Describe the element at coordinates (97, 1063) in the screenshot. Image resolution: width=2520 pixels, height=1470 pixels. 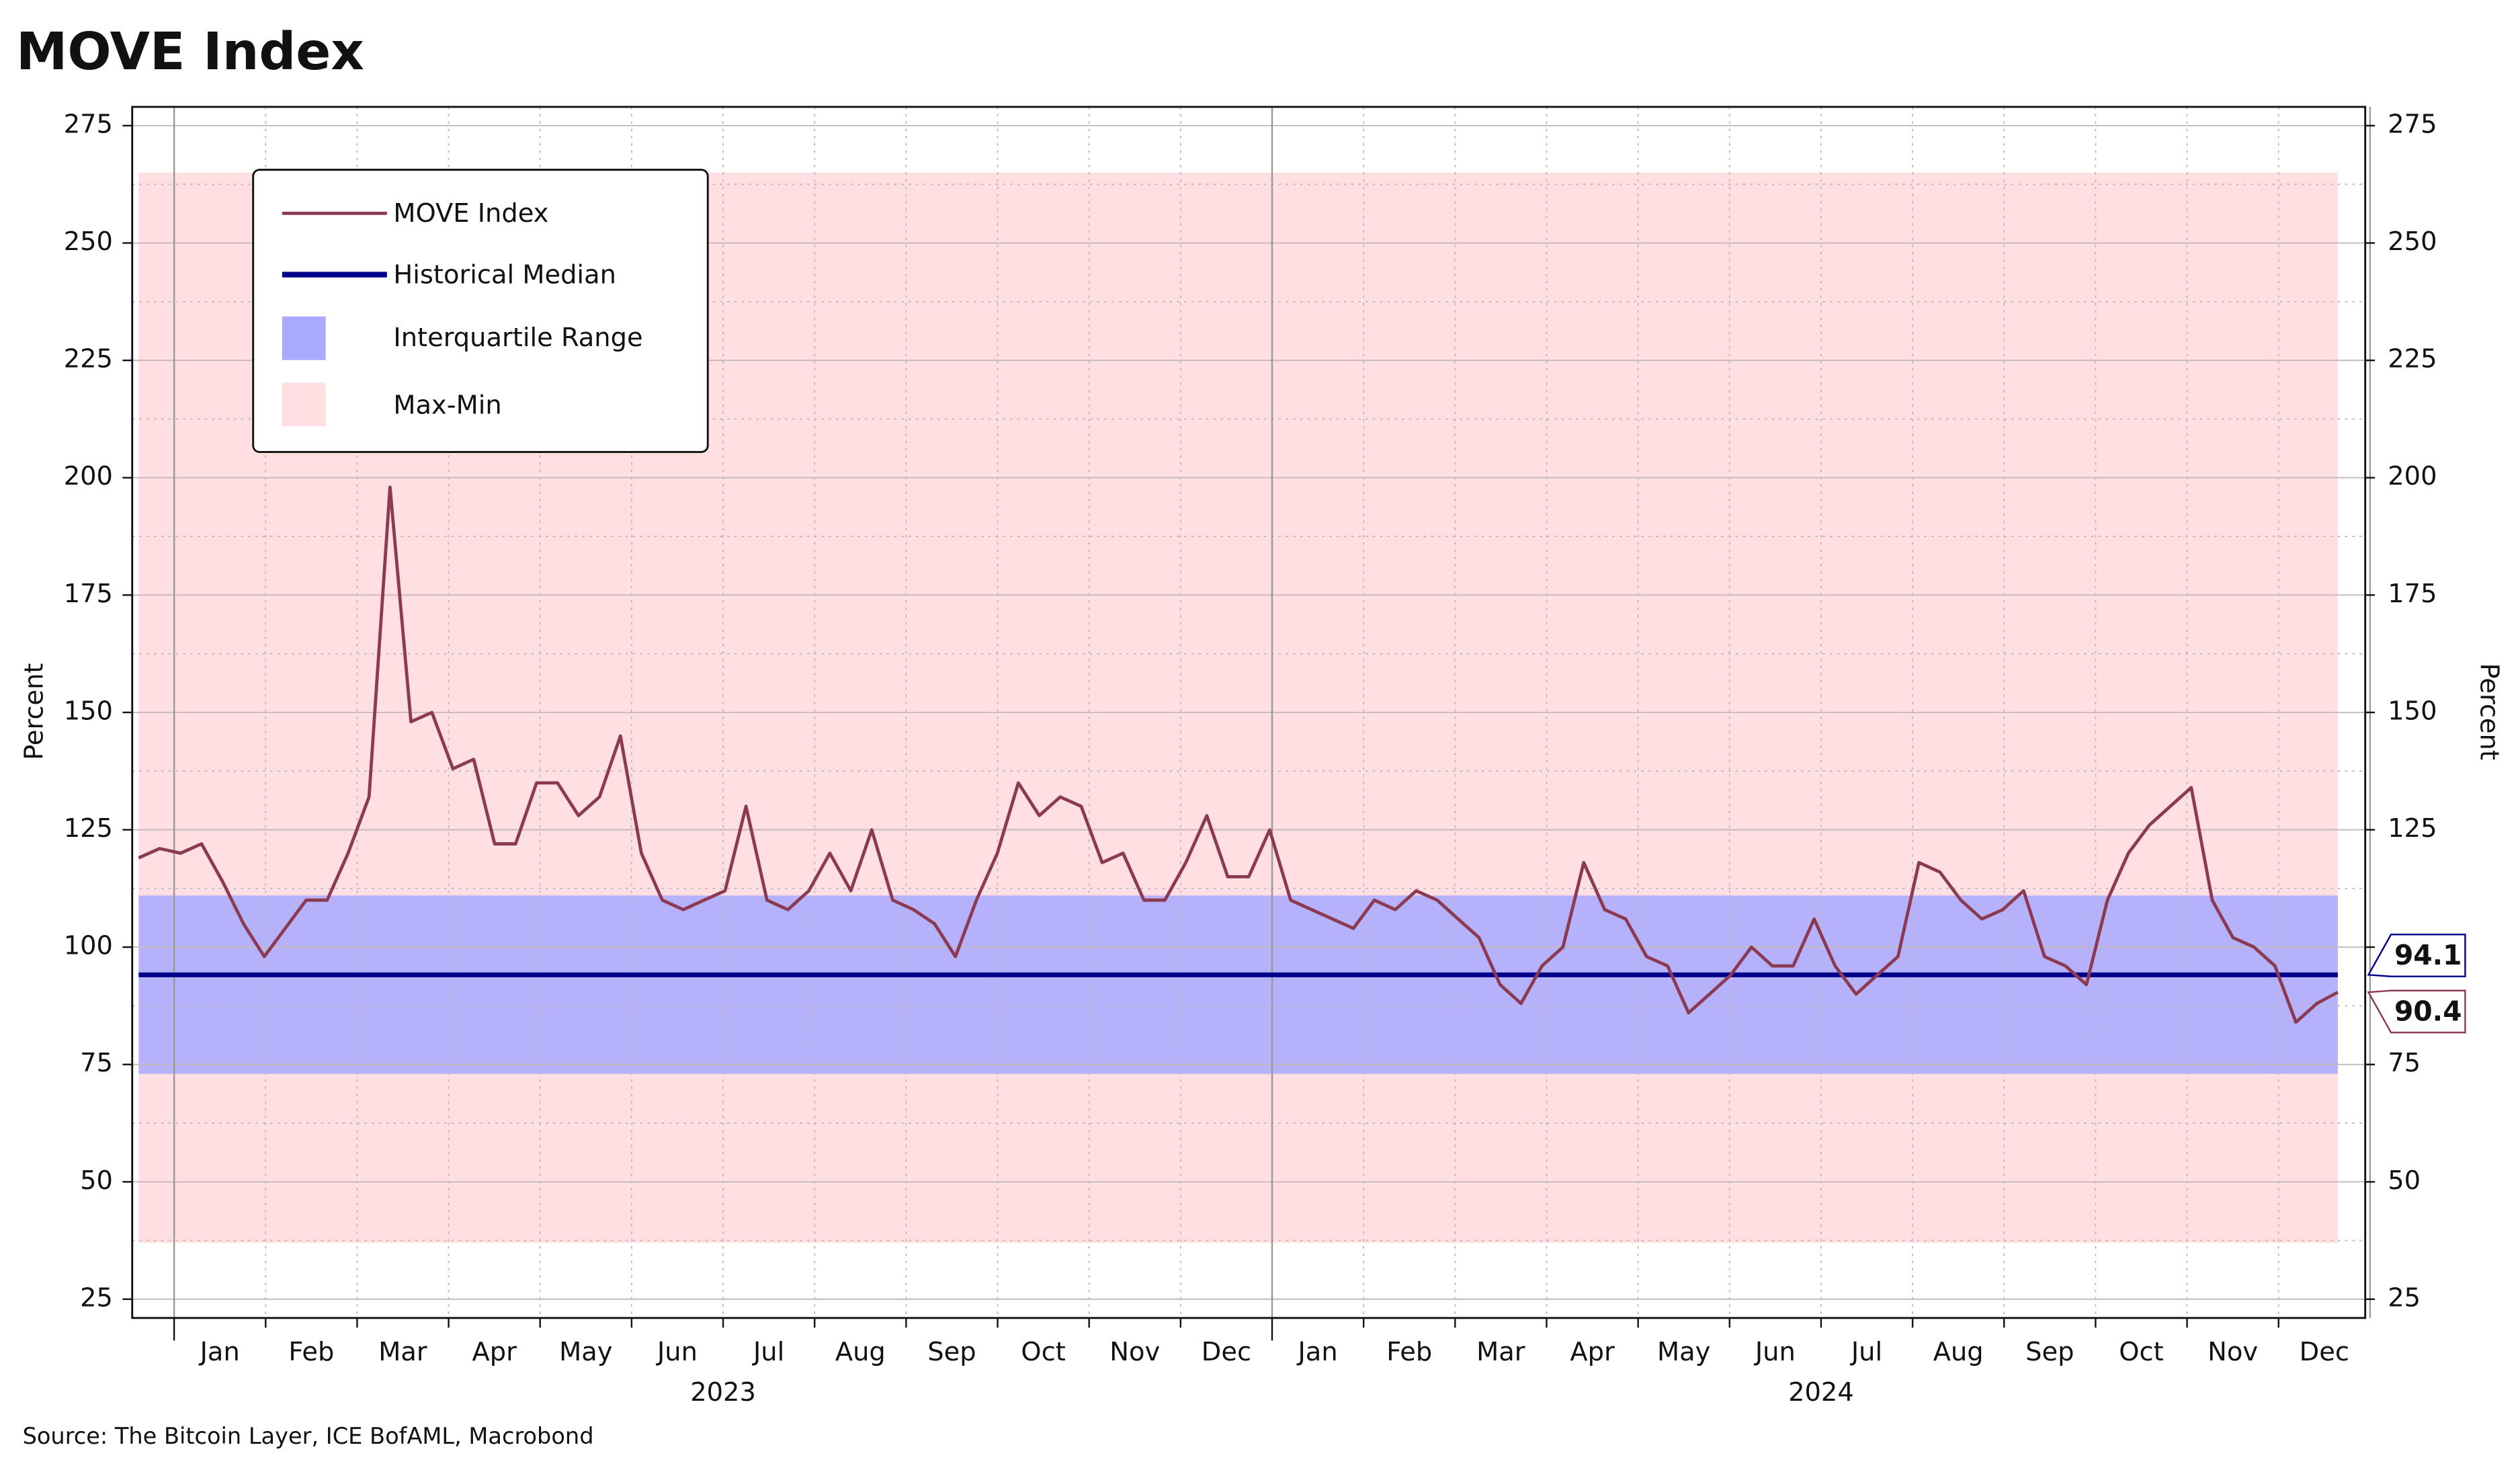
I see `y-tick-label: 75` at that location.